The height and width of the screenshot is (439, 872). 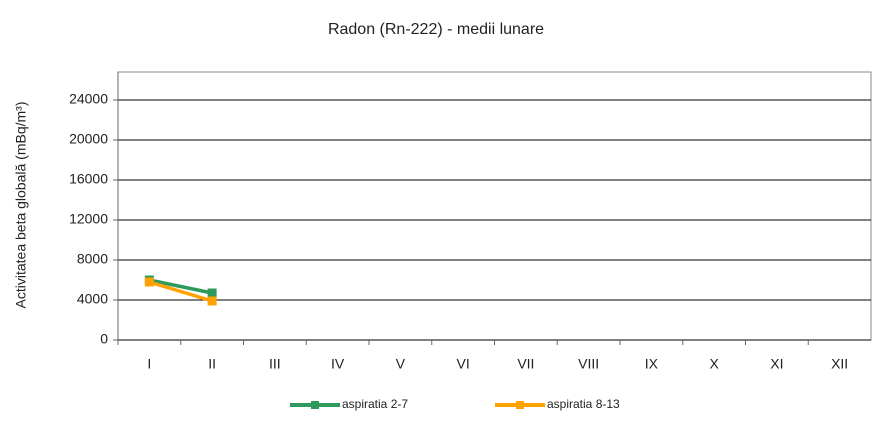 What do you see at coordinates (92, 299) in the screenshot?
I see `y-tick-label: 4000` at bounding box center [92, 299].